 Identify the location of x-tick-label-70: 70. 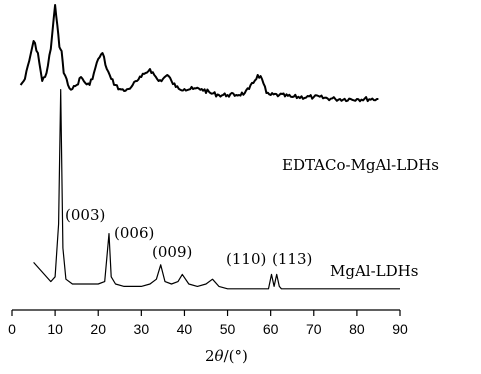
(314, 329).